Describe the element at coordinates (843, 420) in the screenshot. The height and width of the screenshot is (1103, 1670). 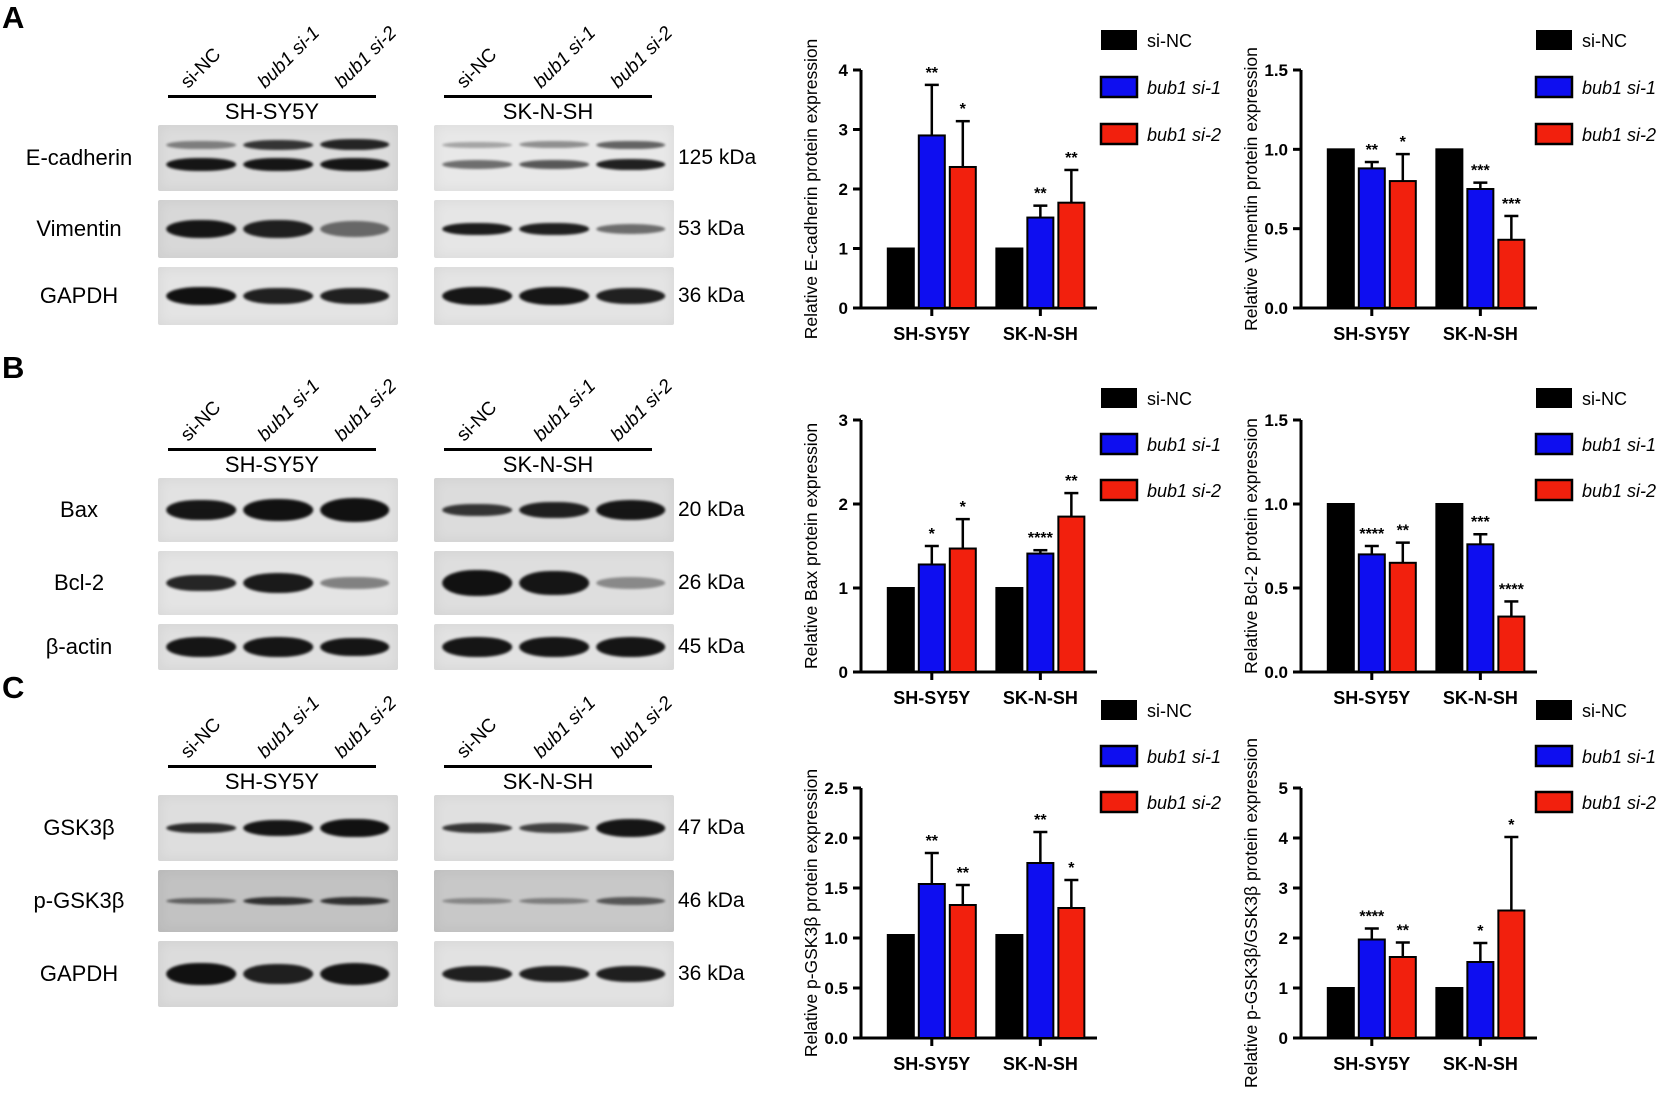
I see `y-tick-label: 3` at that location.